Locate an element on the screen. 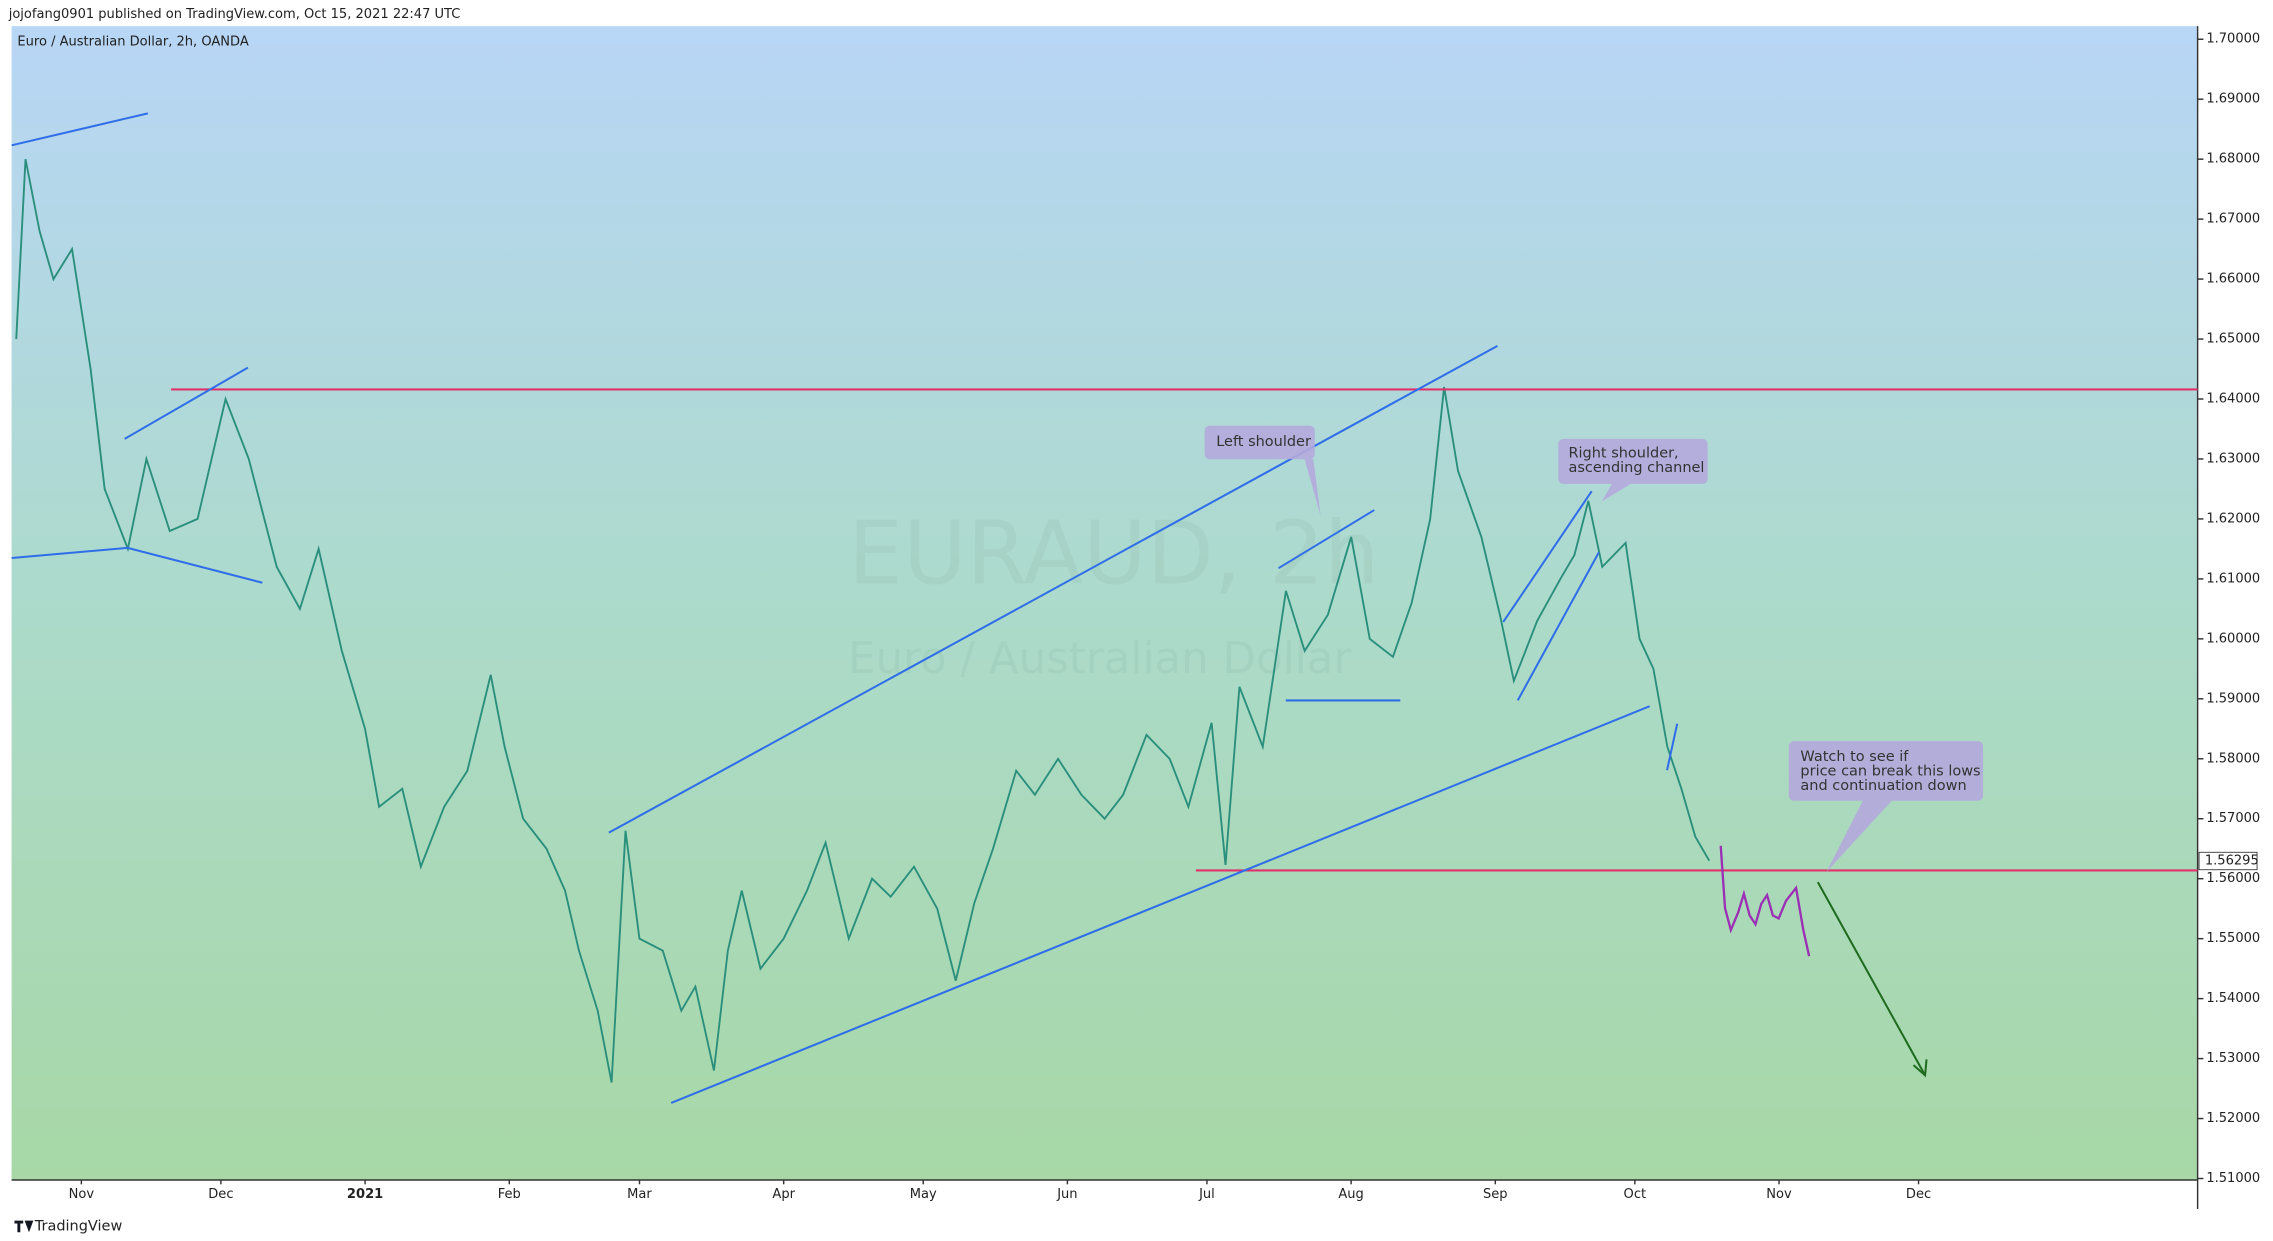  annotation-text: price can break this lows is located at coordinates (1890, 772).